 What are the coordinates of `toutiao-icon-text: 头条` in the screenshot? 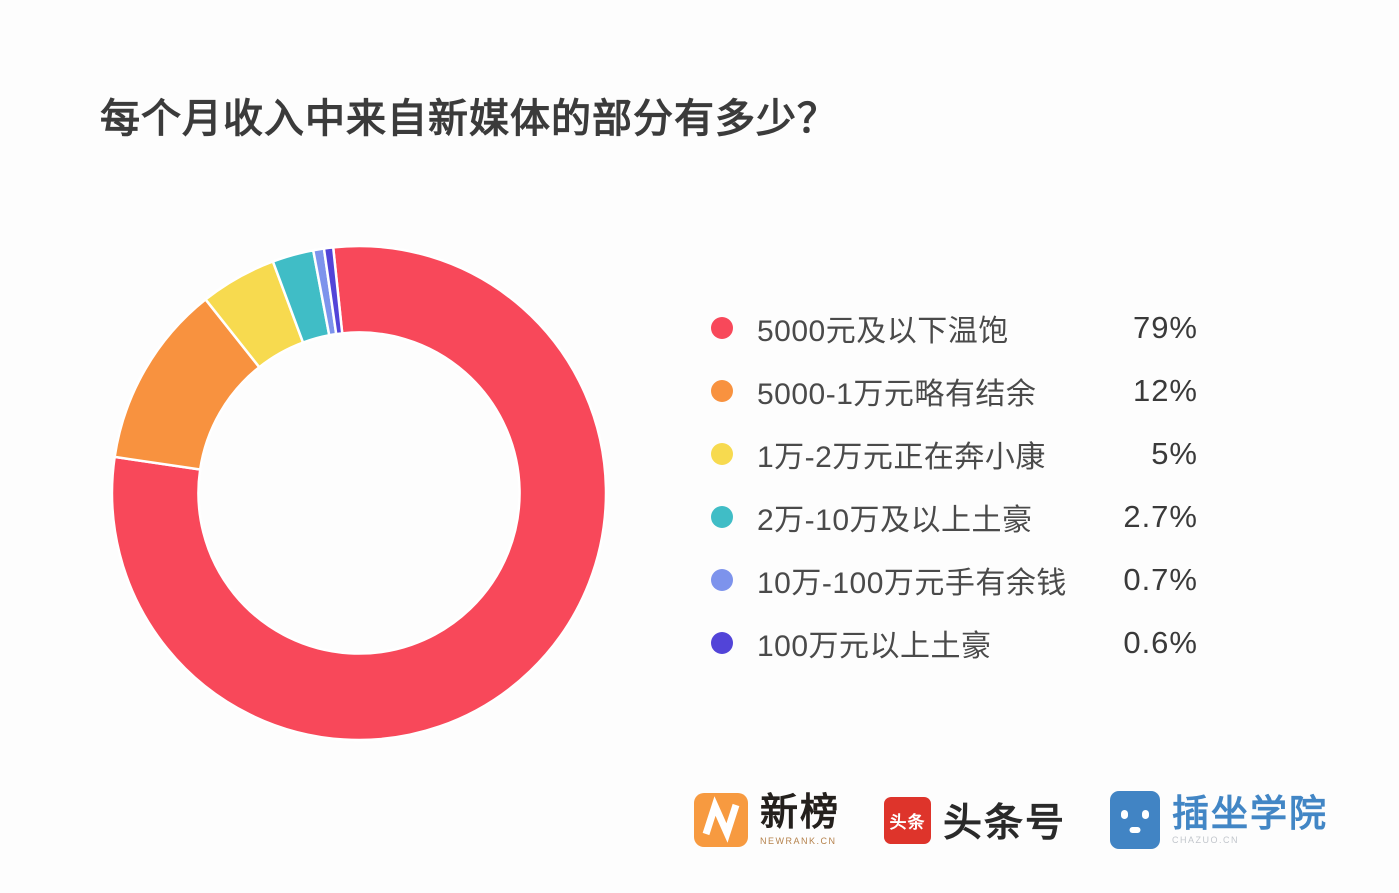 It's located at (907, 822).